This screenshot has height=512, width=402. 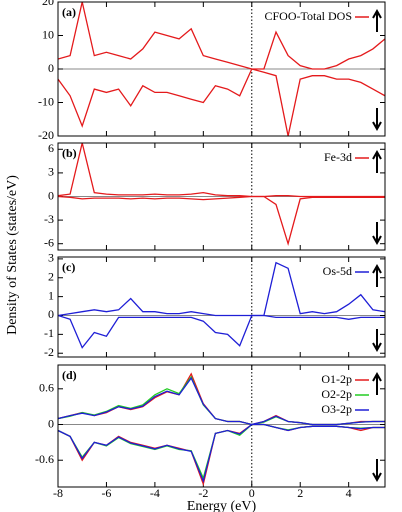 I want to click on legend-label: Os-5d, so click(x=337, y=271).